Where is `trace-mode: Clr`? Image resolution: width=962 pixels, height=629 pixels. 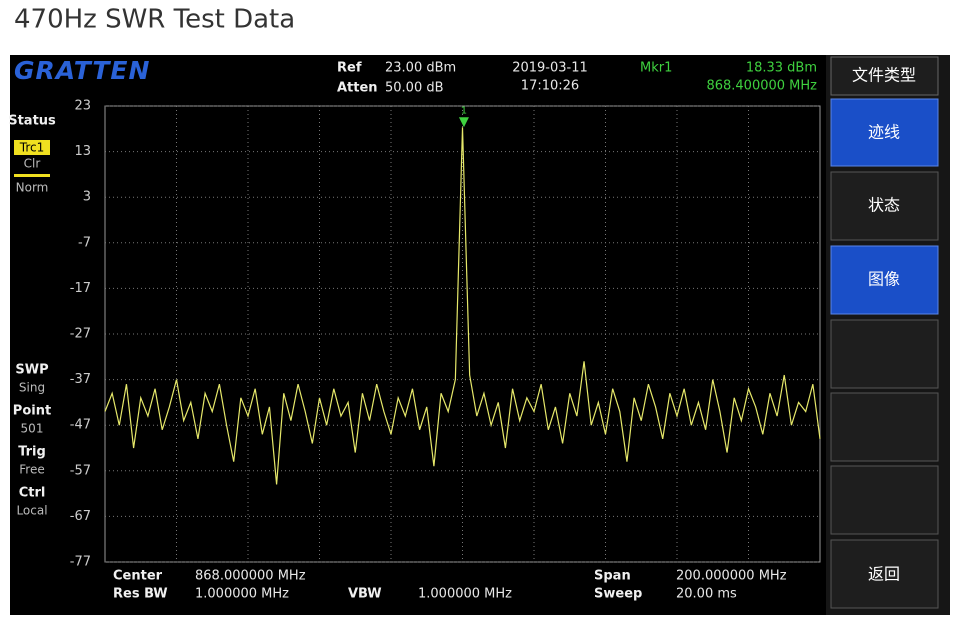 trace-mode: Clr is located at coordinates (32, 164).